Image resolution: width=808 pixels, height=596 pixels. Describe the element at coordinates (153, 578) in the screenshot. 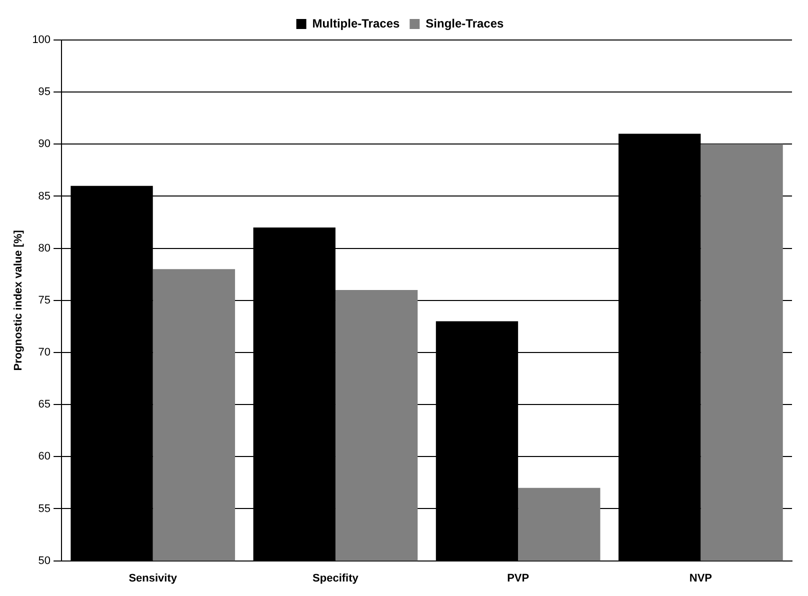

I see `x-tick-label: Sensivity` at that location.